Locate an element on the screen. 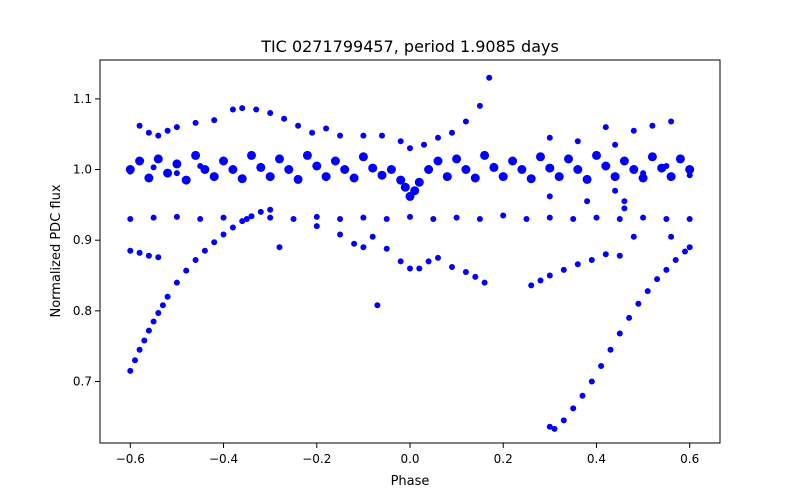  y-tick-label: 0.9 is located at coordinates (82, 240).